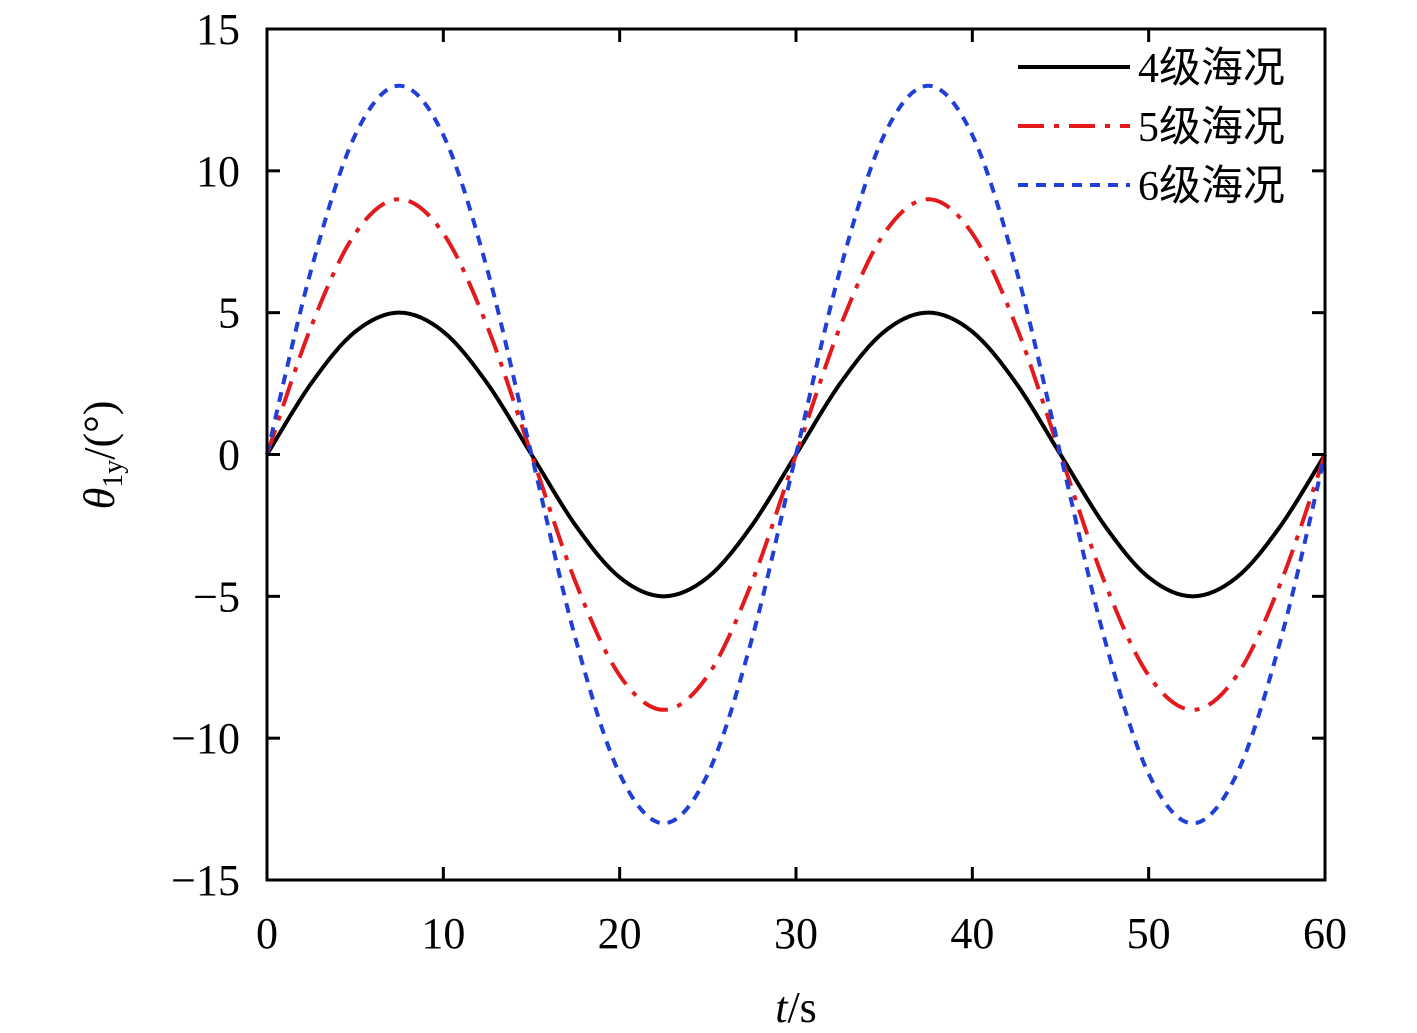 This screenshot has height=1033, width=1417. Describe the element at coordinates (218, 29) in the screenshot. I see `y-tick-label: 15` at that location.